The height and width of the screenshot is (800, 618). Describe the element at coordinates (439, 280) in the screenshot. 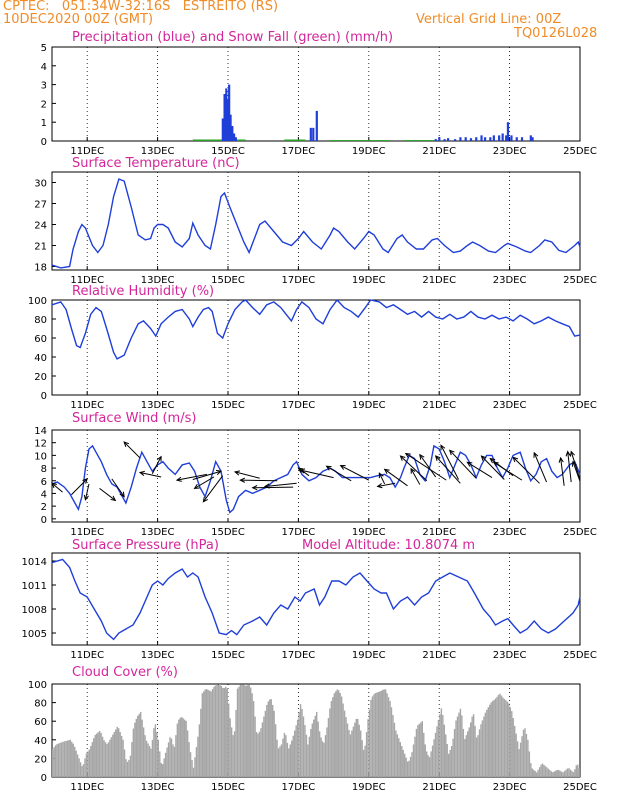

I see `x-tick-label: 21DEC` at that location.